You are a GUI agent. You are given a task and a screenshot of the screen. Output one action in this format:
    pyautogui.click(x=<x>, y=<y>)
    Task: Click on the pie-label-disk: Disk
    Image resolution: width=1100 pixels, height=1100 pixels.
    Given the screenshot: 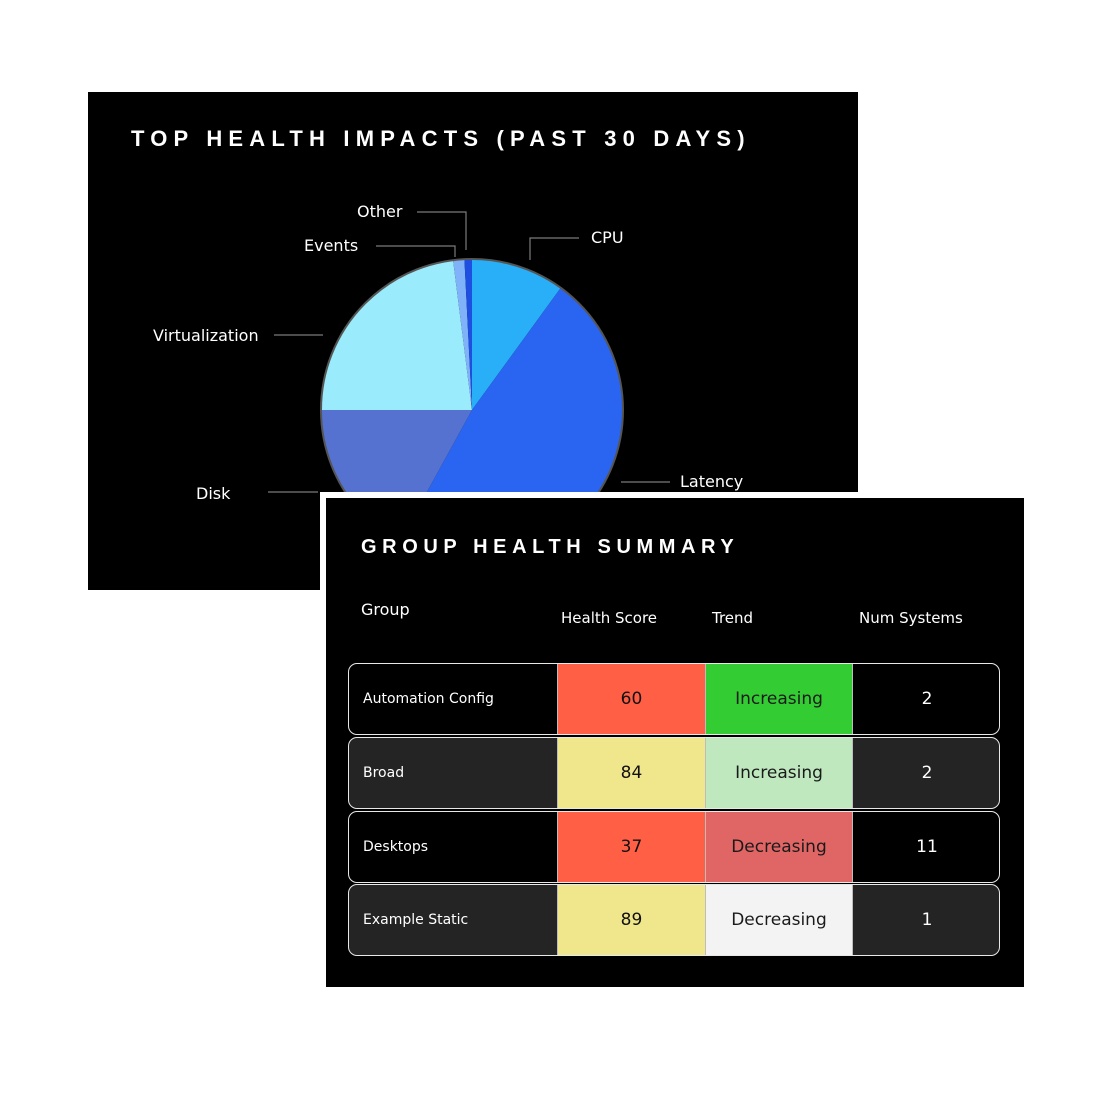 What is the action you would take?
    pyautogui.click(x=213, y=493)
    